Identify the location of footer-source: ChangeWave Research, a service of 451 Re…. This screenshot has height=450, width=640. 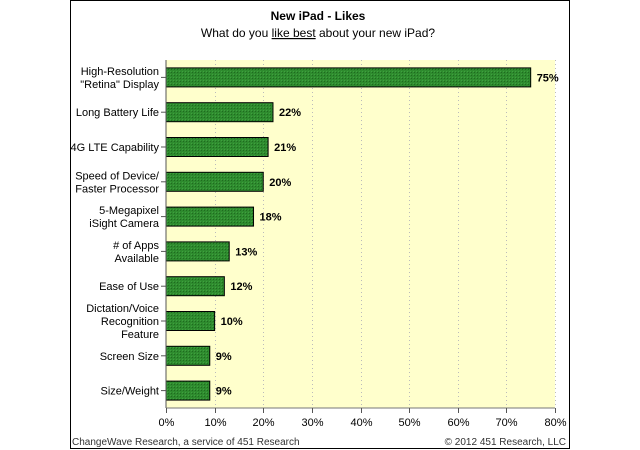
(186, 442).